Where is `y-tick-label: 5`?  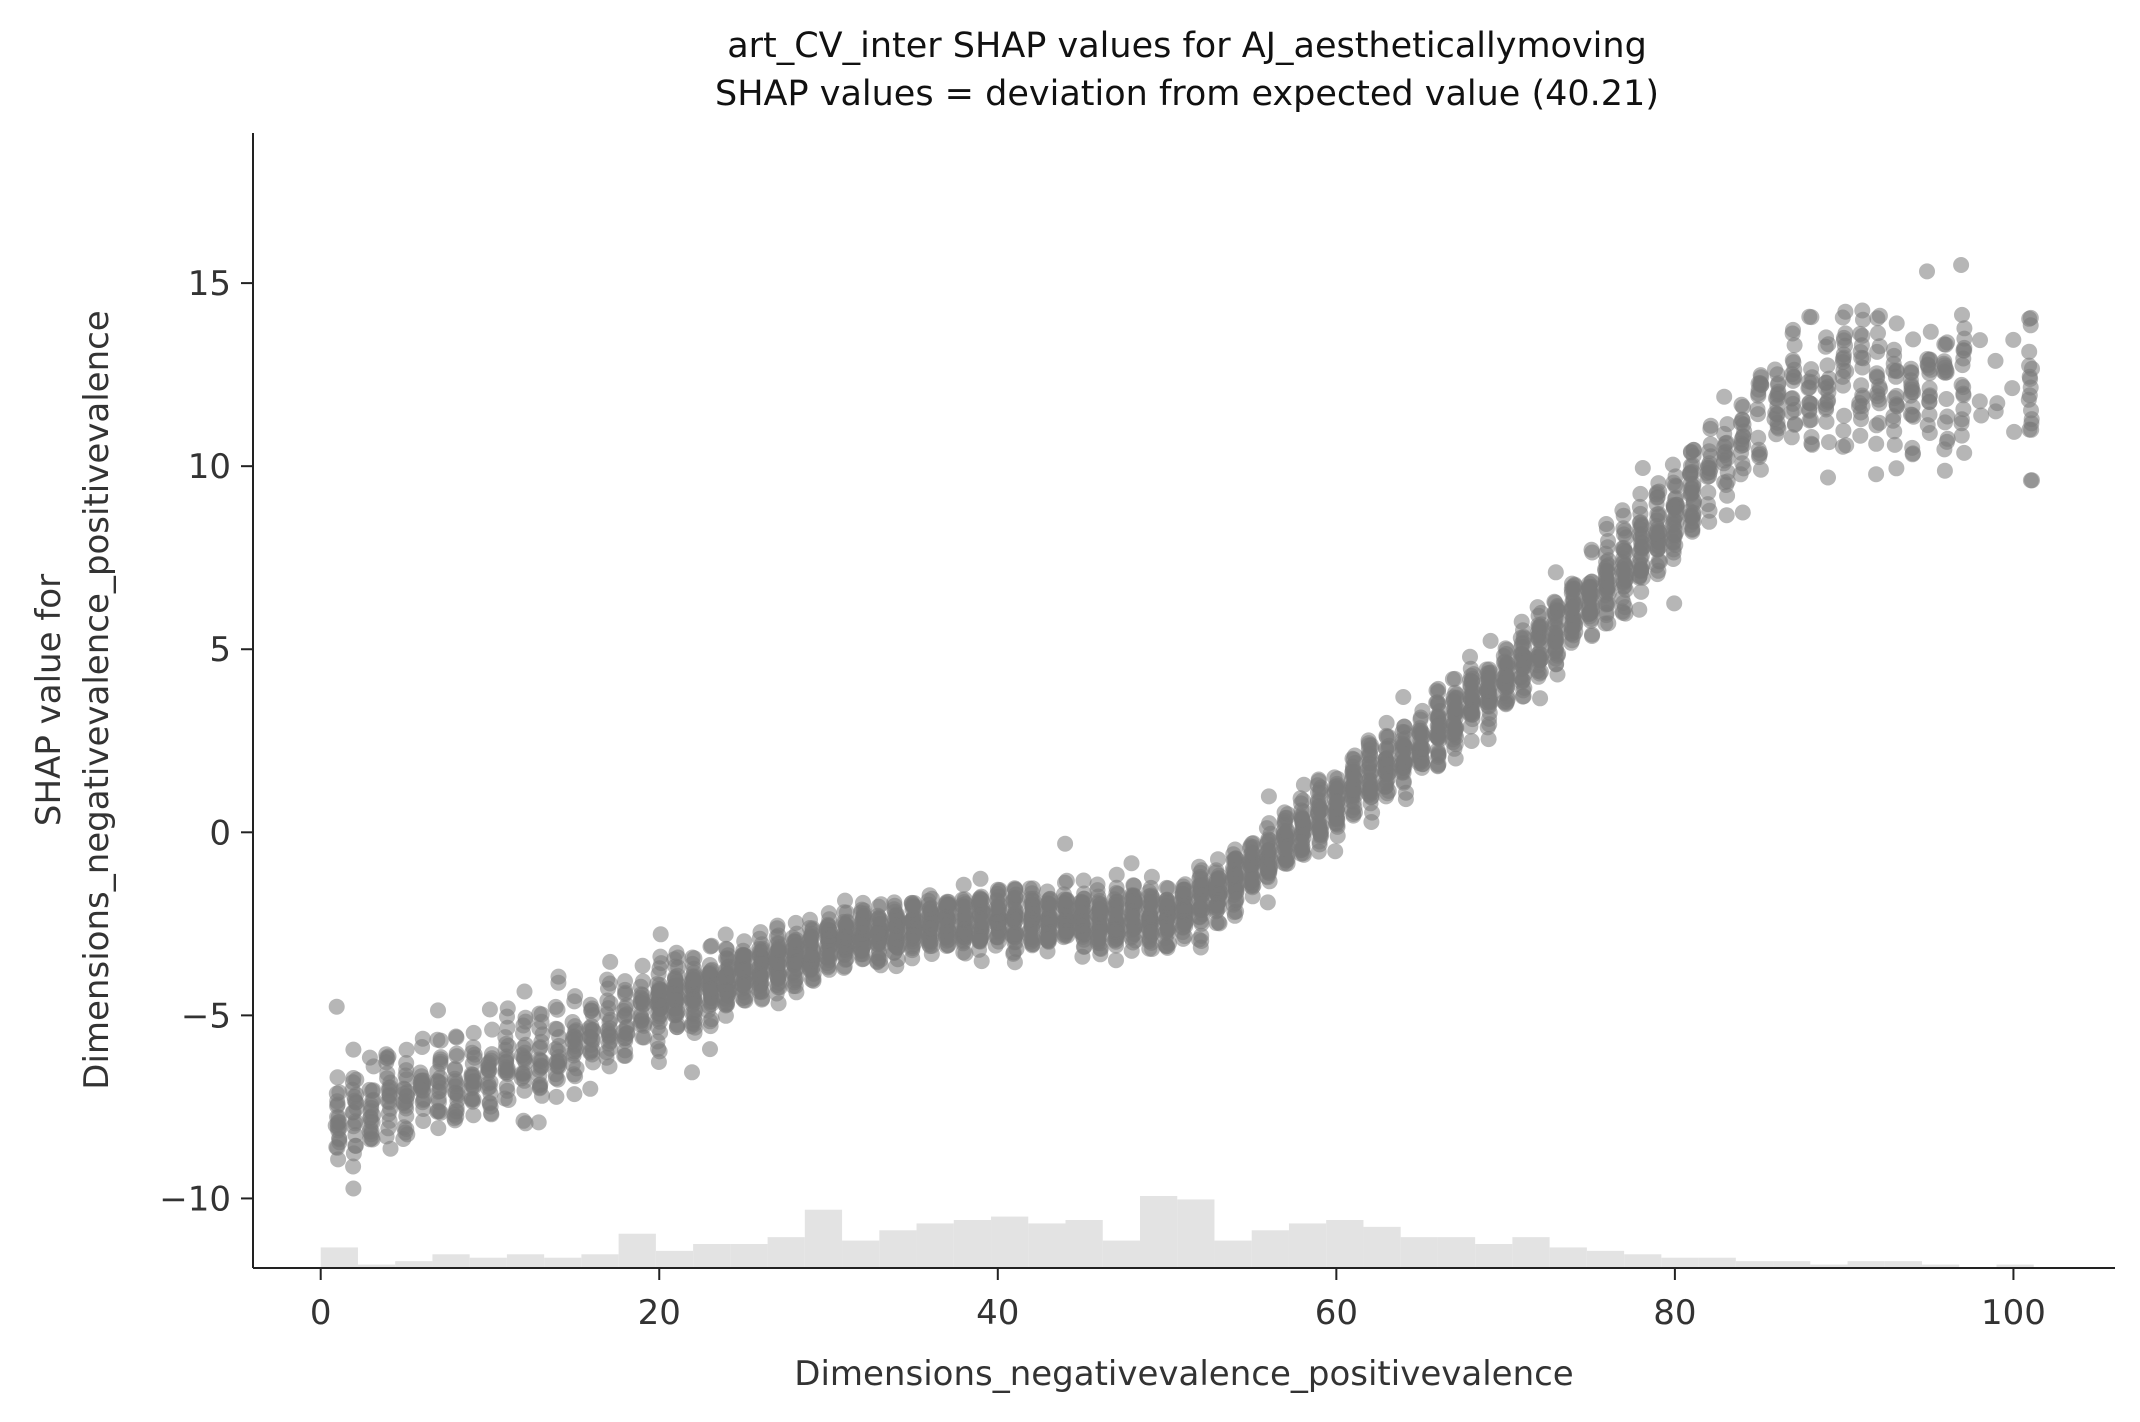
y-tick-label: 5 is located at coordinates (220, 650).